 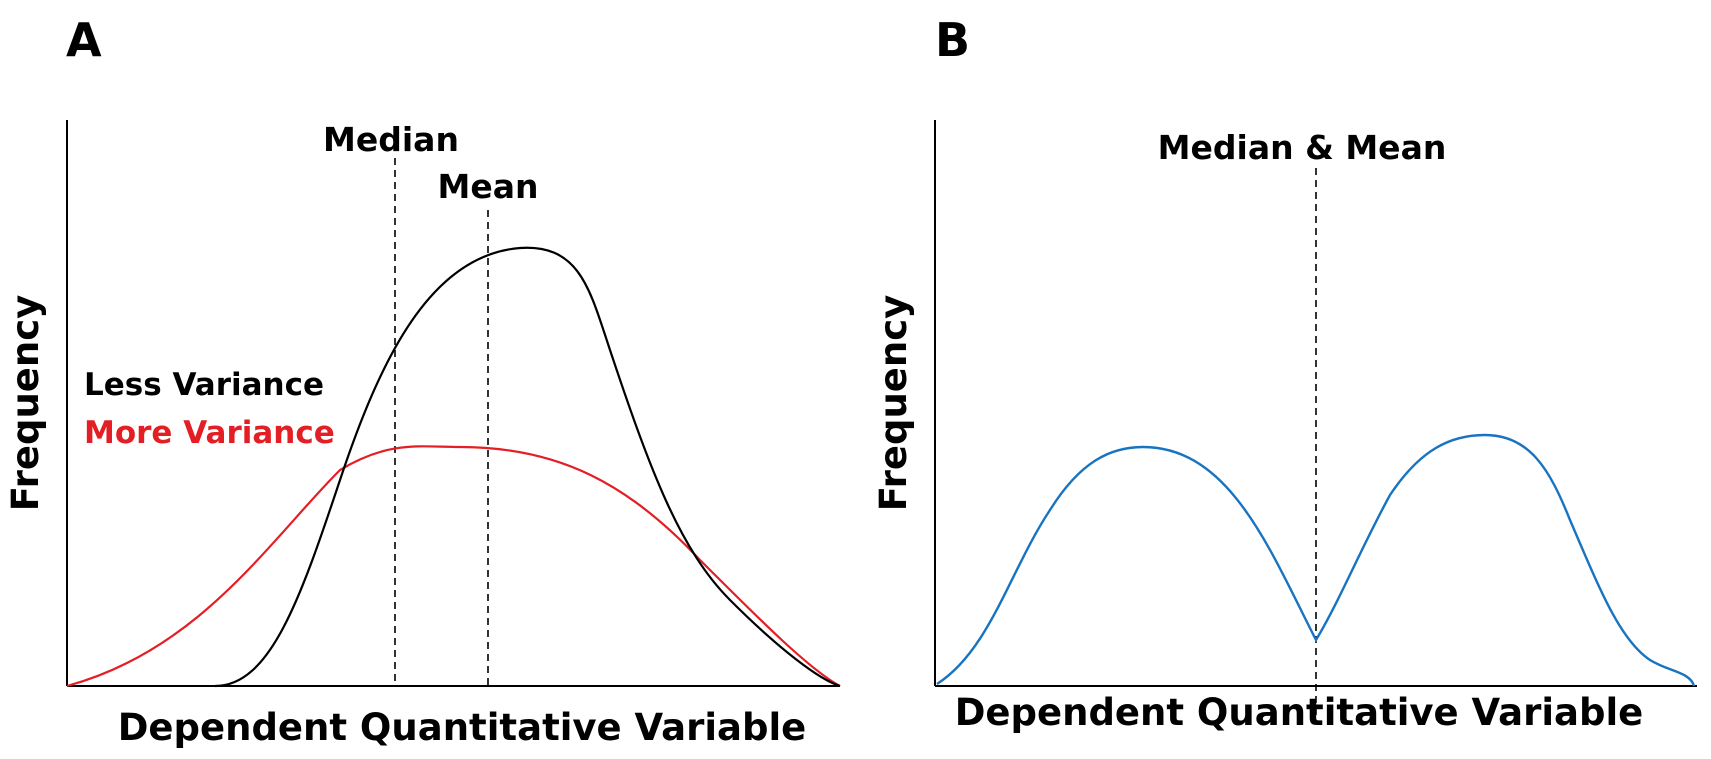 What do you see at coordinates (204, 385) in the screenshot?
I see `panel-a-legend-less-variance: Less Variance` at bounding box center [204, 385].